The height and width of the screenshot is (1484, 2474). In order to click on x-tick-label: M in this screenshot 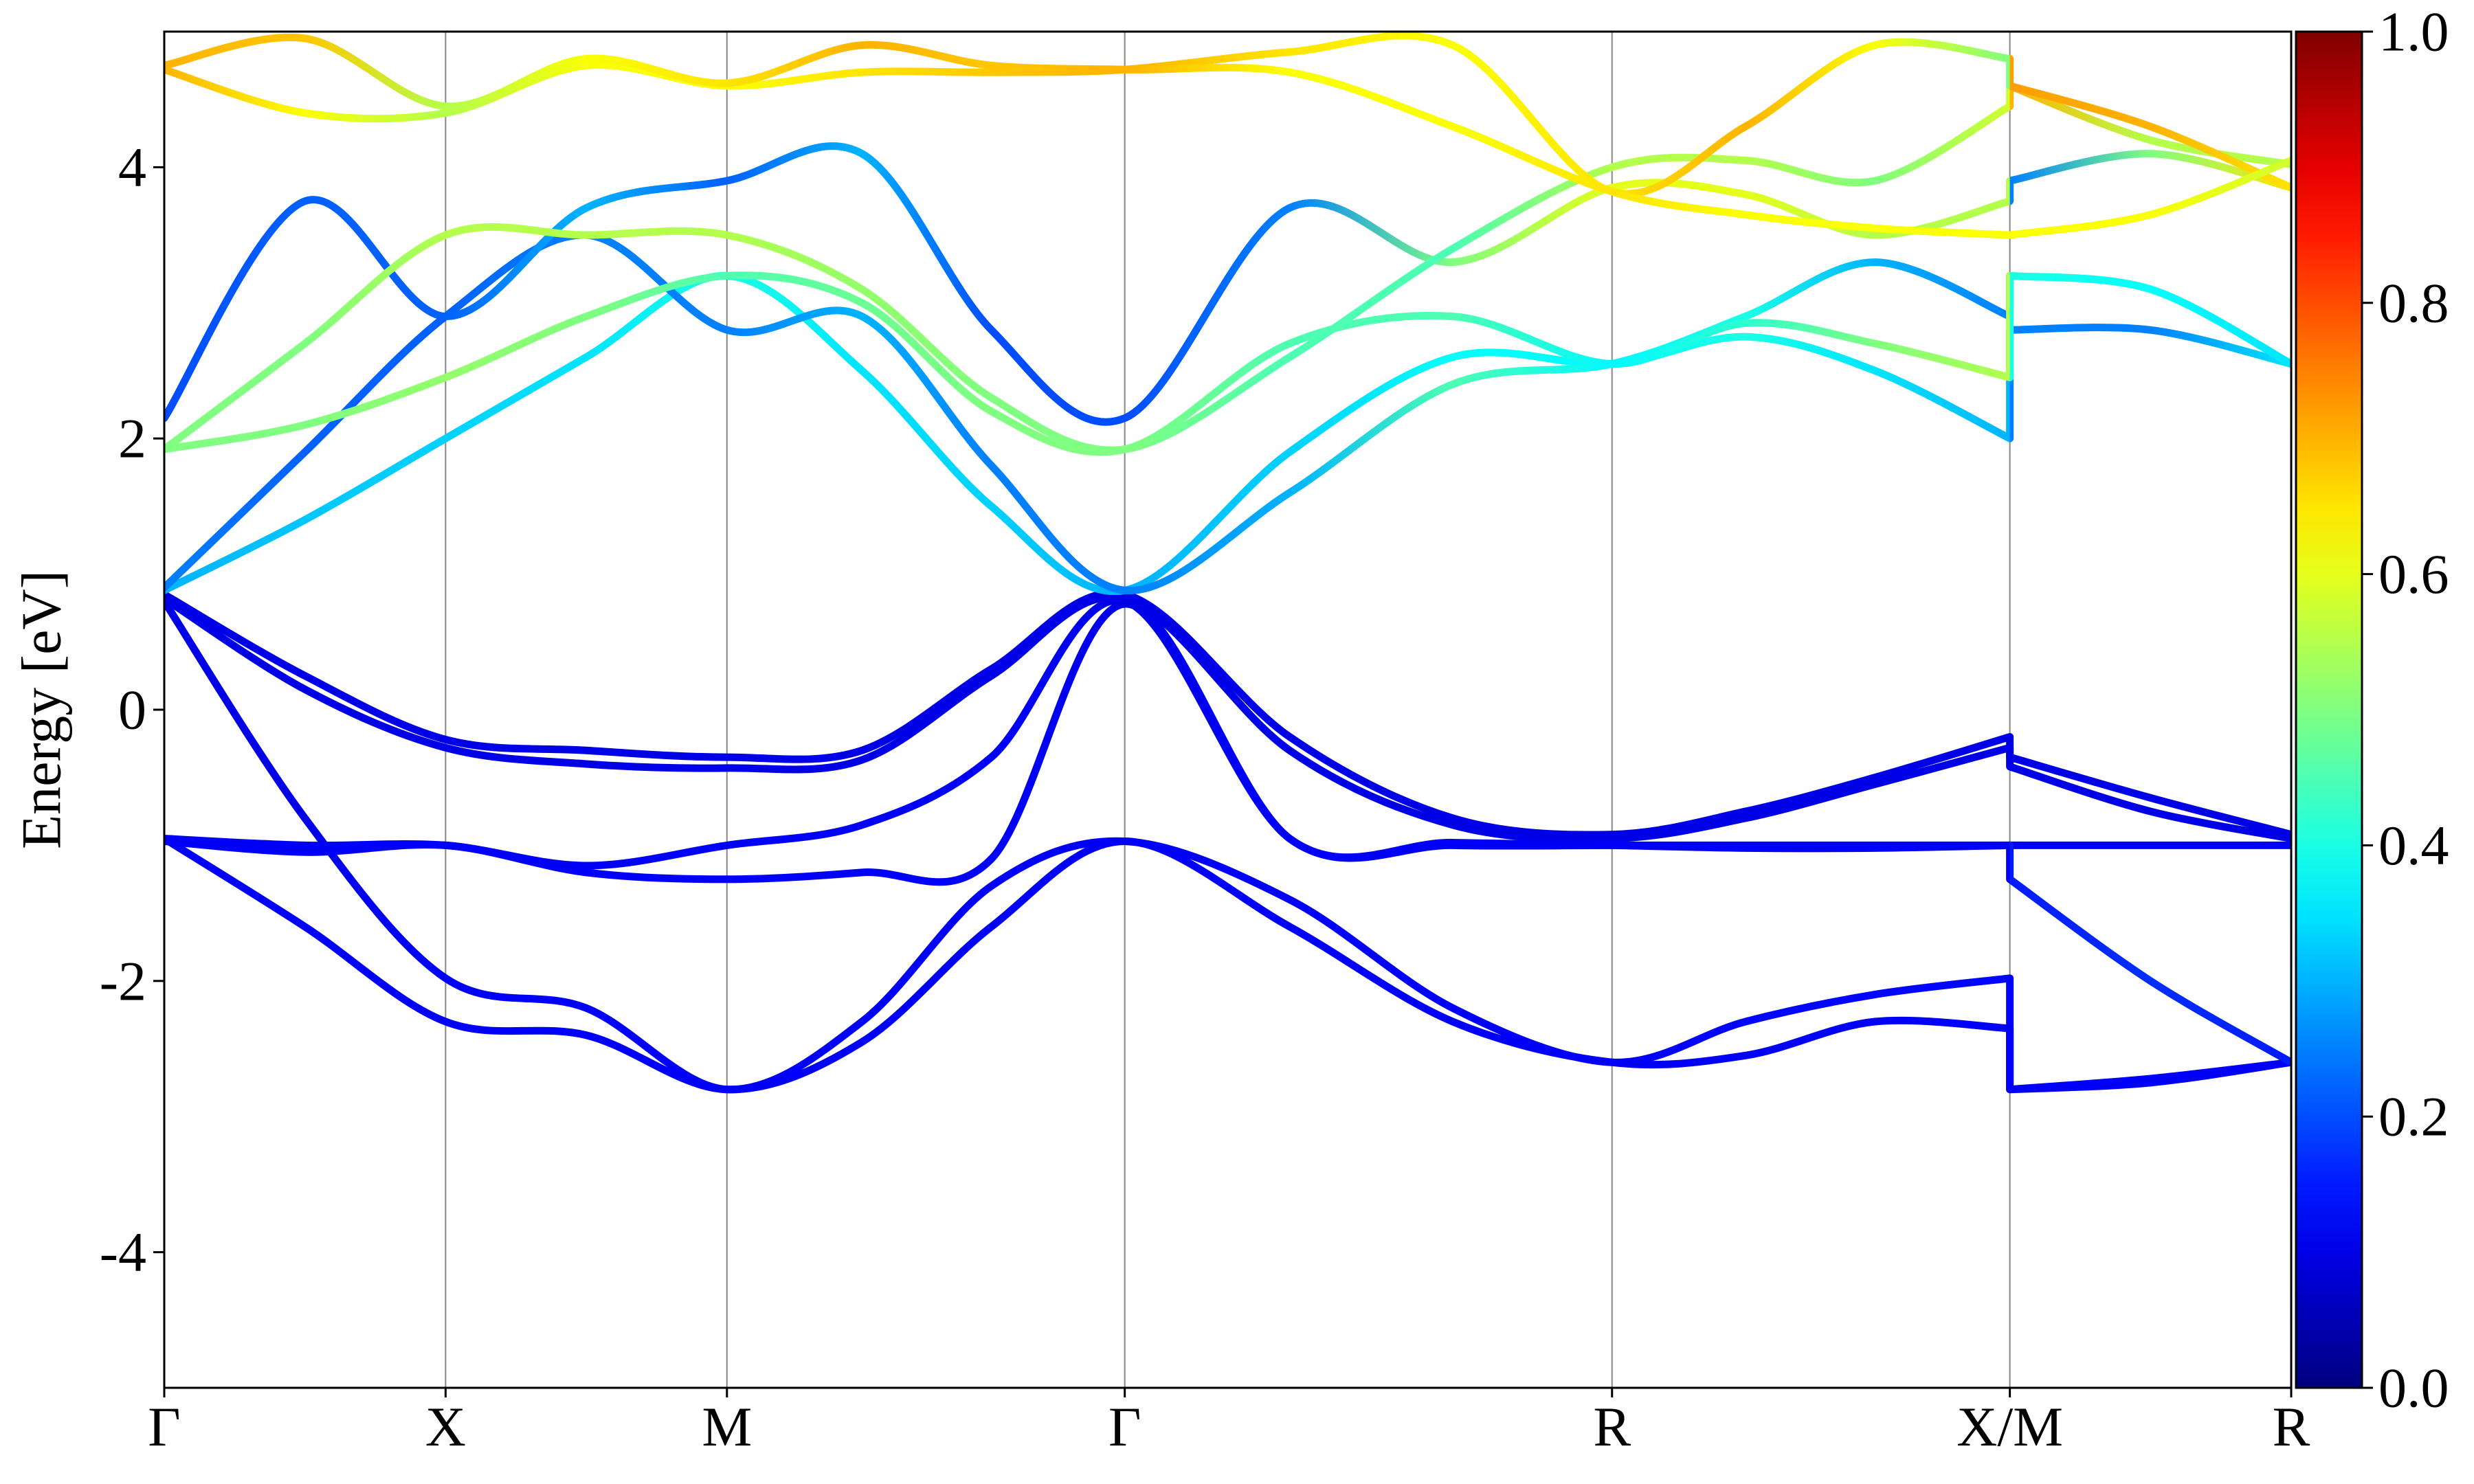, I will do `click(727, 1426)`.